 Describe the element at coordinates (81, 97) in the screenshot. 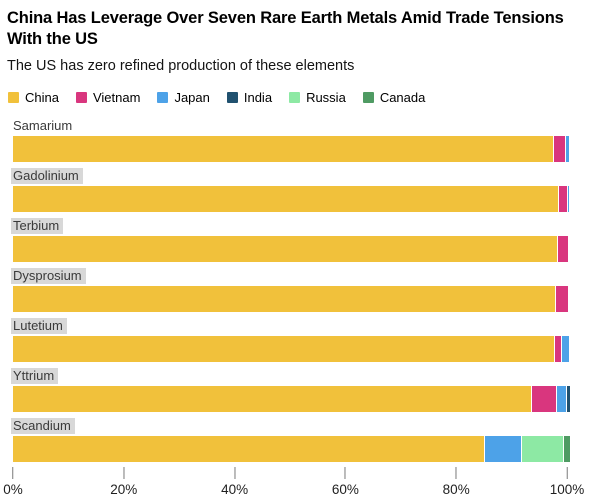

I see `legend-swatch-vietnam` at that location.